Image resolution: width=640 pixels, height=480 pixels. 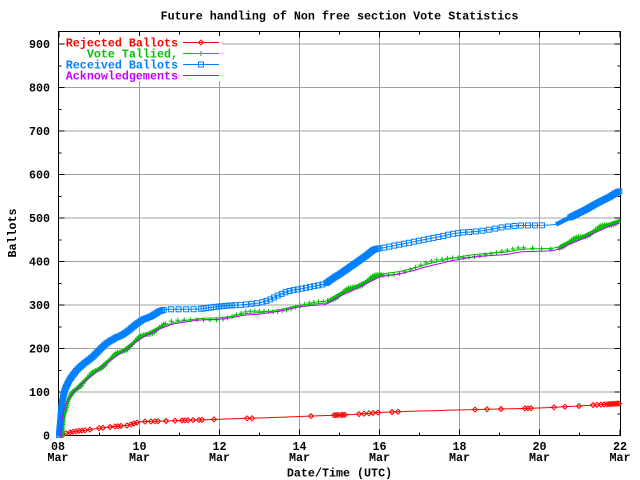 I want to click on svg-text: 12, so click(x=219, y=447).